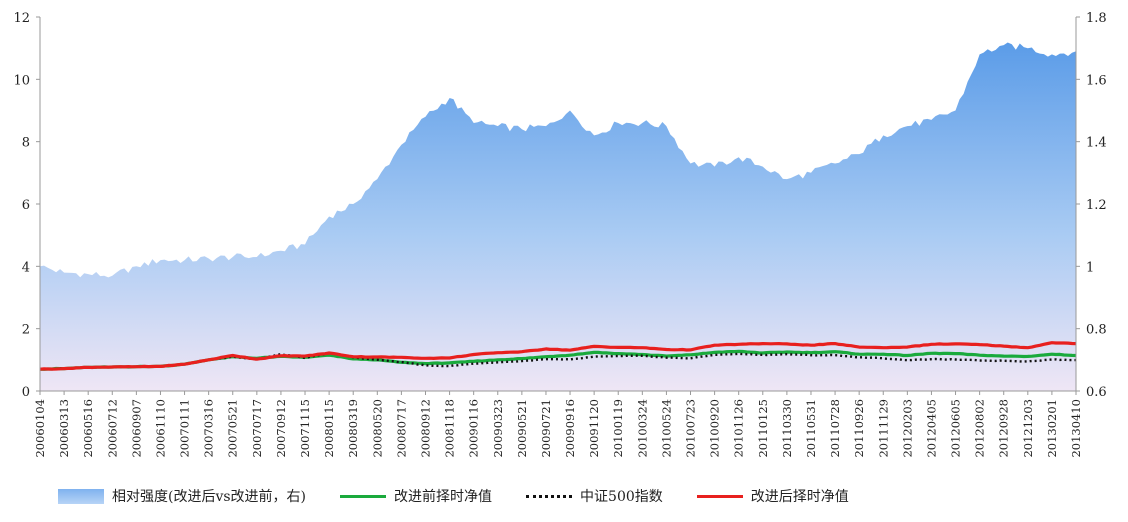 Image resolution: width=1128 pixels, height=522 pixels. What do you see at coordinates (642, 428) in the screenshot?
I see `x-tick-label: 20100324` at bounding box center [642, 428].